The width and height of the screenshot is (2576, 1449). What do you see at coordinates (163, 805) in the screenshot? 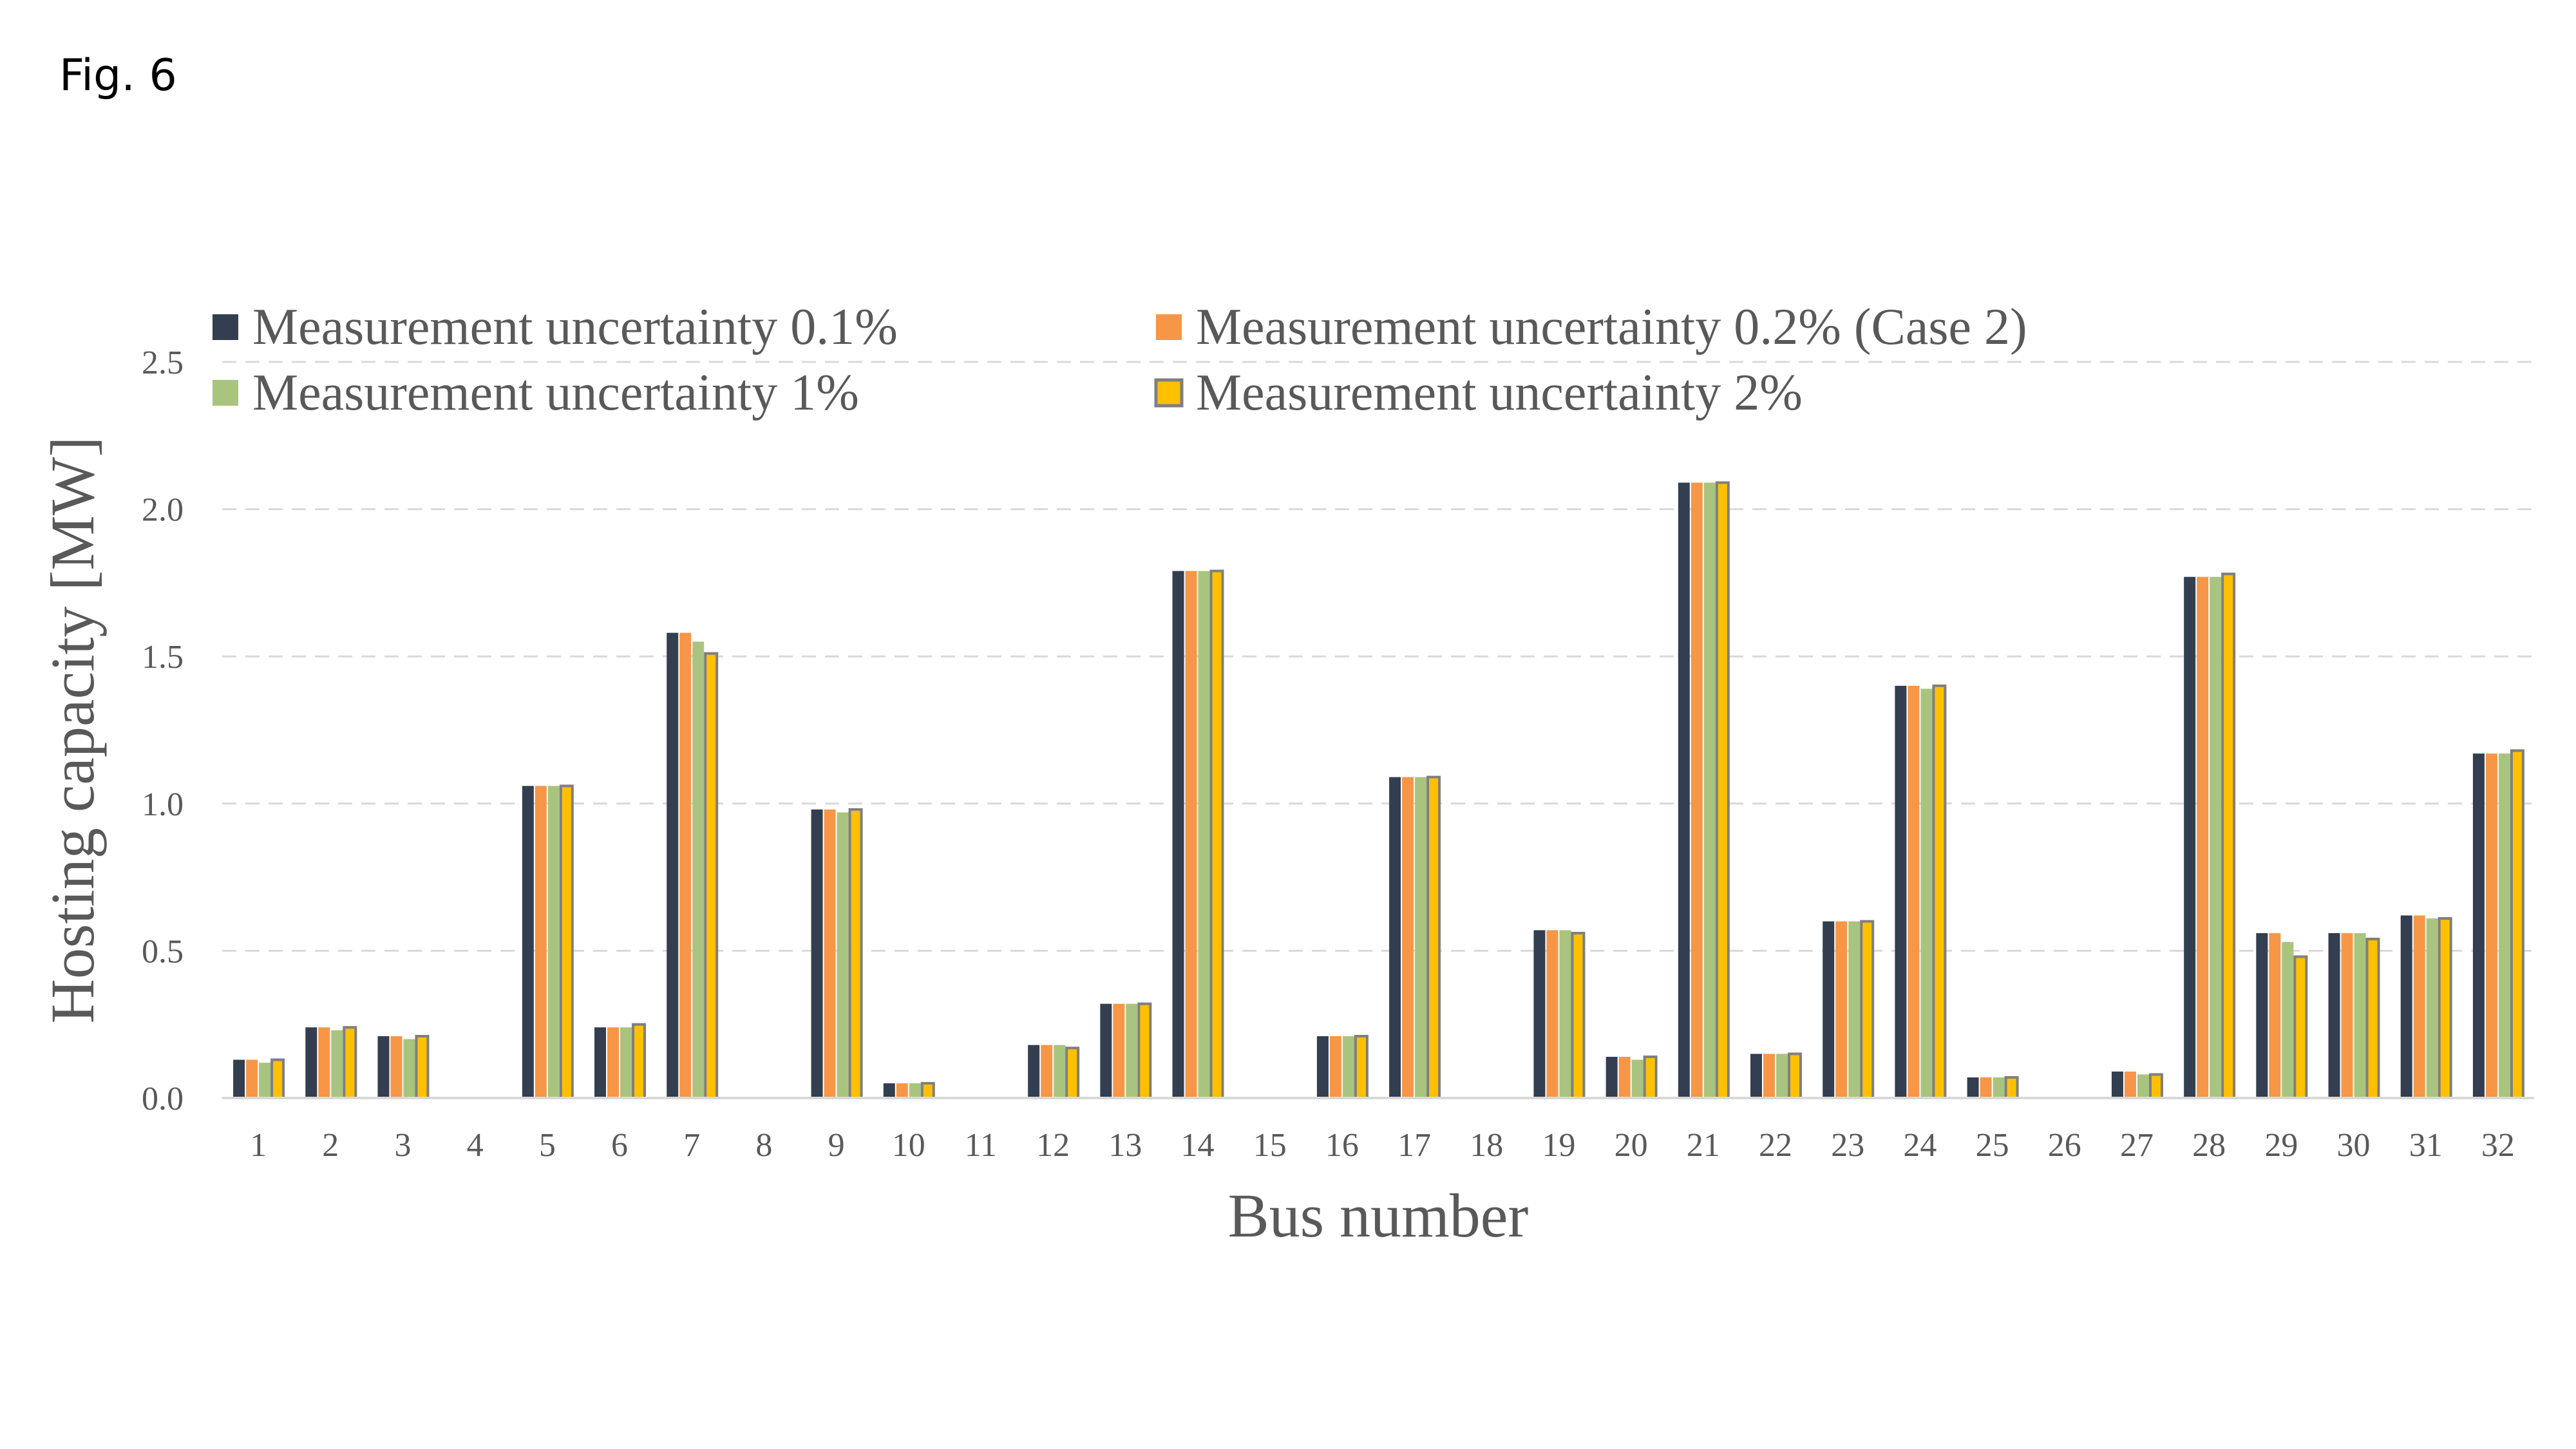
I see `y-tick-label: 1.0` at bounding box center [163, 805].